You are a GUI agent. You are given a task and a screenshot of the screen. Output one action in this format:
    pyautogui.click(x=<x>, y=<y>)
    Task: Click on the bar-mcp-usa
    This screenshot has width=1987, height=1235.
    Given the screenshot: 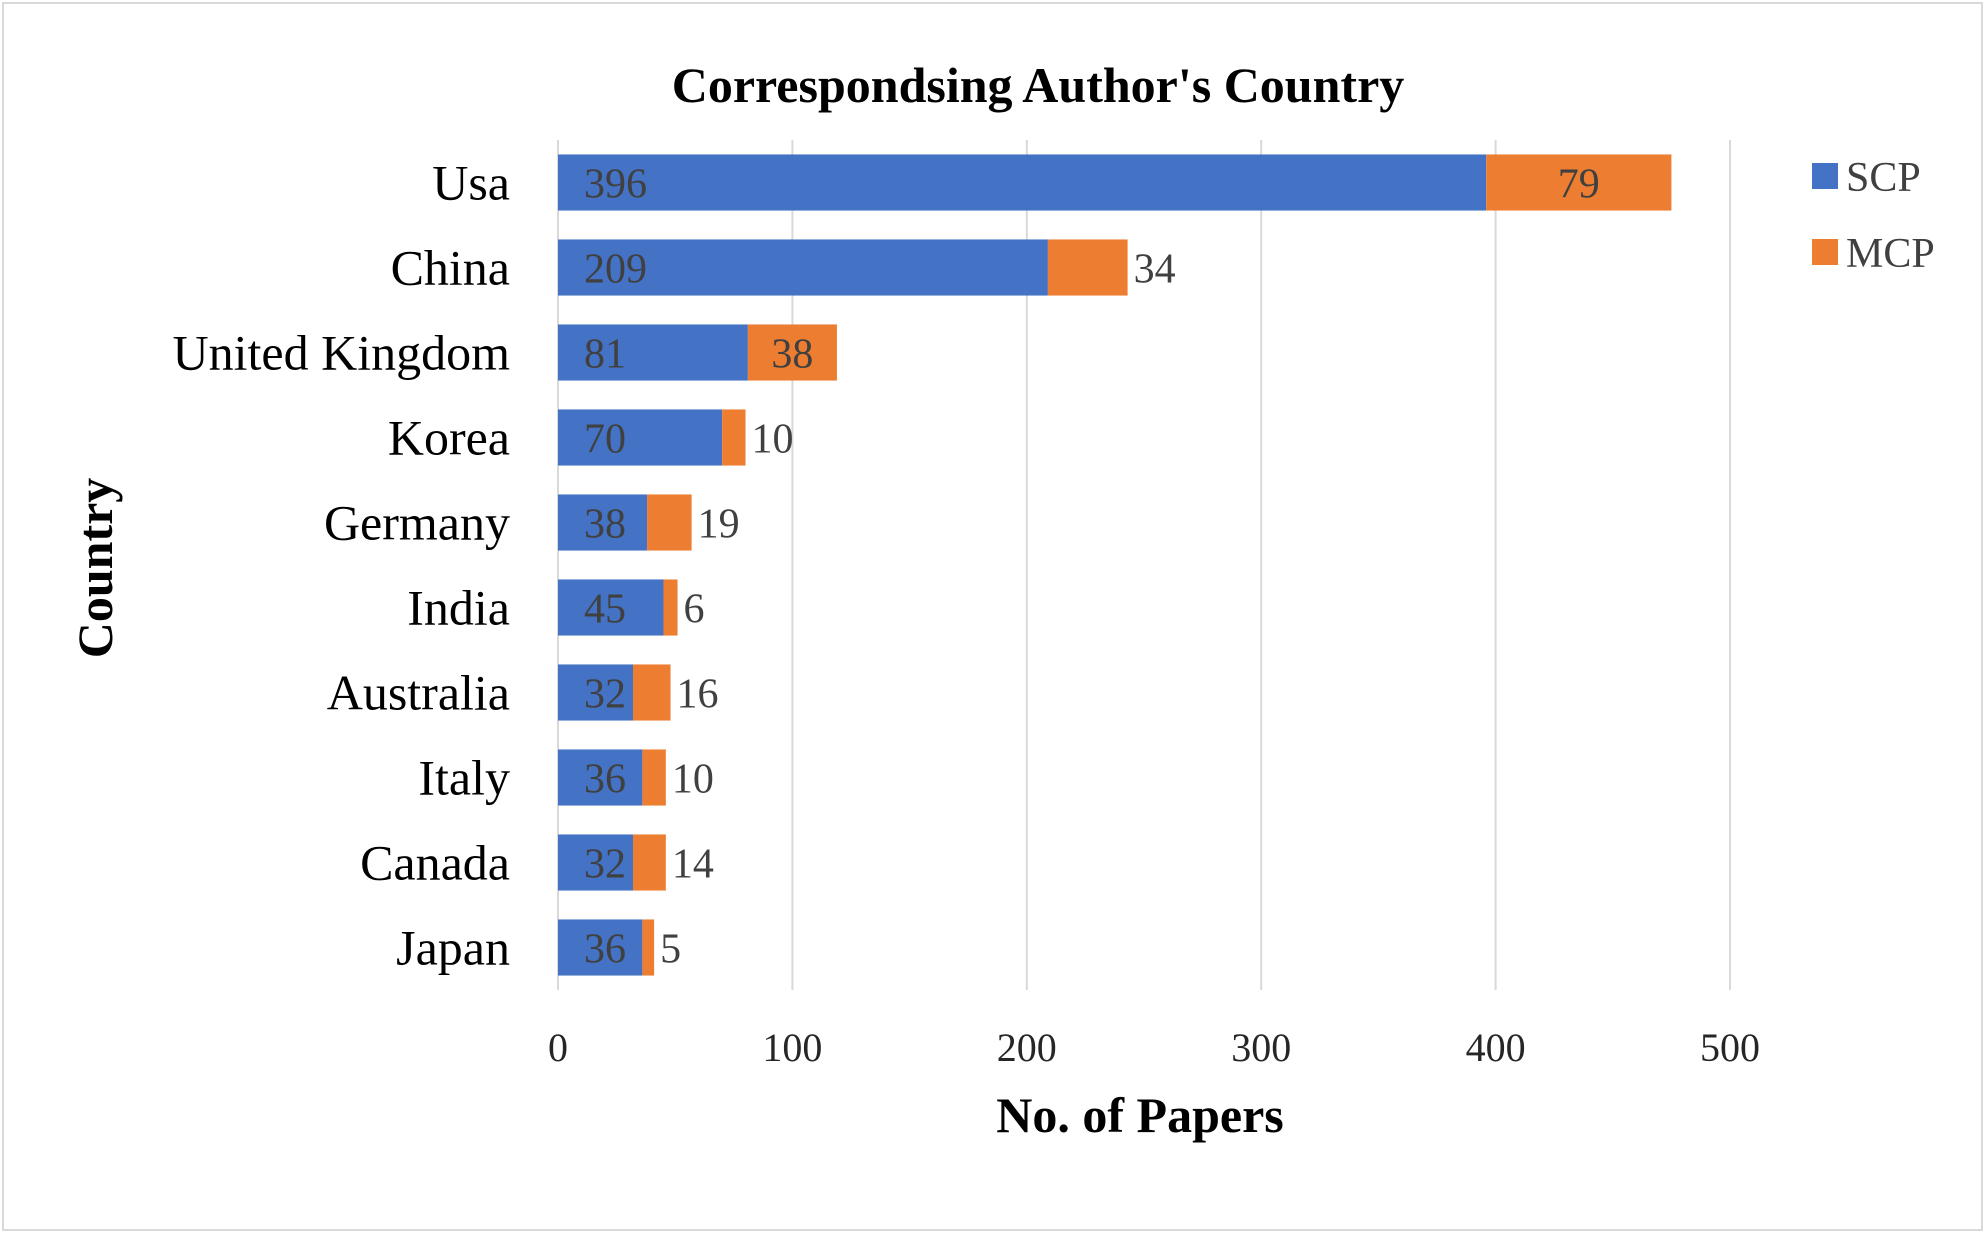 What is the action you would take?
    pyautogui.click(x=1579, y=182)
    